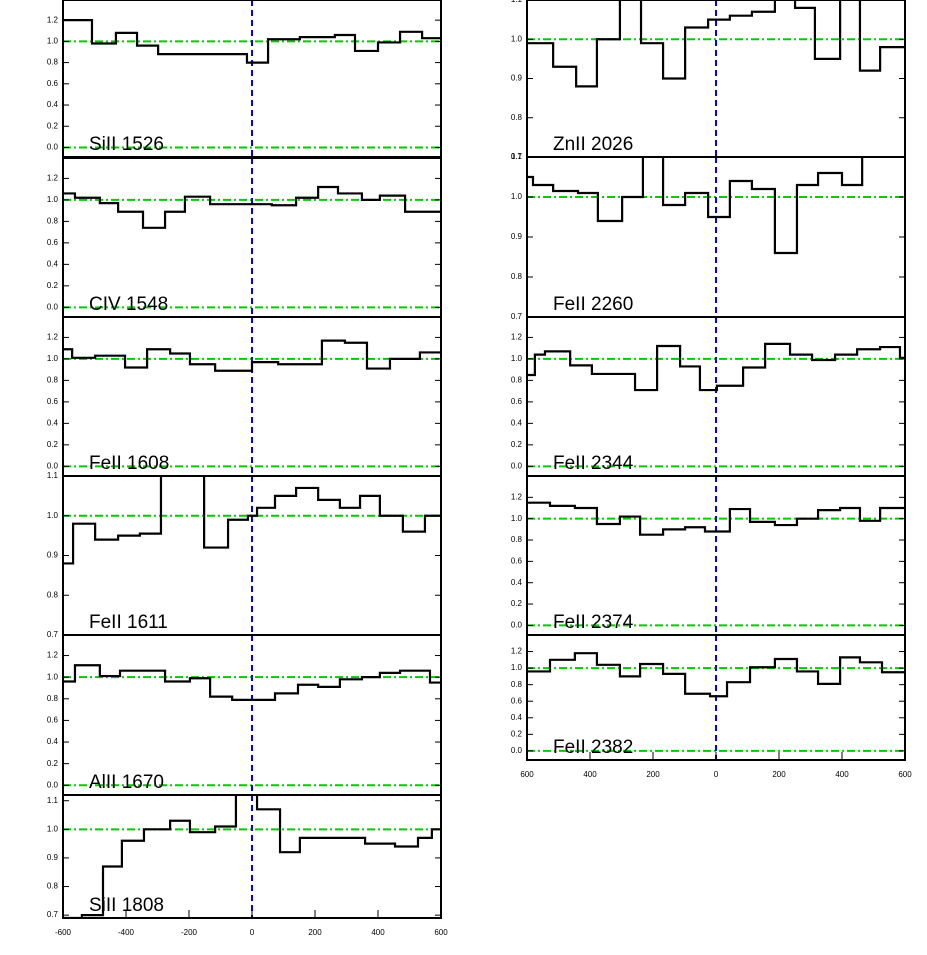 The width and height of the screenshot is (927, 955). What do you see at coordinates (189, 932) in the screenshot?
I see `x-tick-label: -200` at bounding box center [189, 932].